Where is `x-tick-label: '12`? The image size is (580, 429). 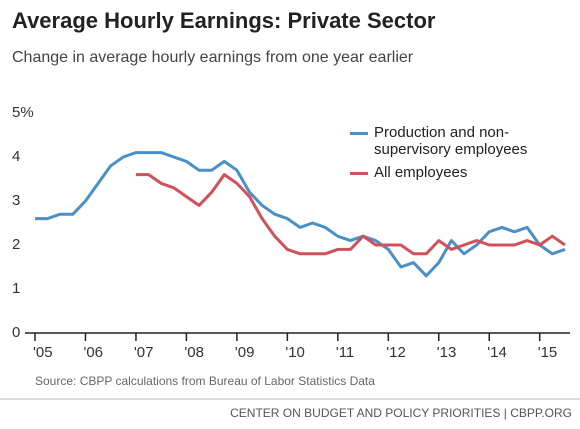
x-tick-label: '12 is located at coordinates (396, 352).